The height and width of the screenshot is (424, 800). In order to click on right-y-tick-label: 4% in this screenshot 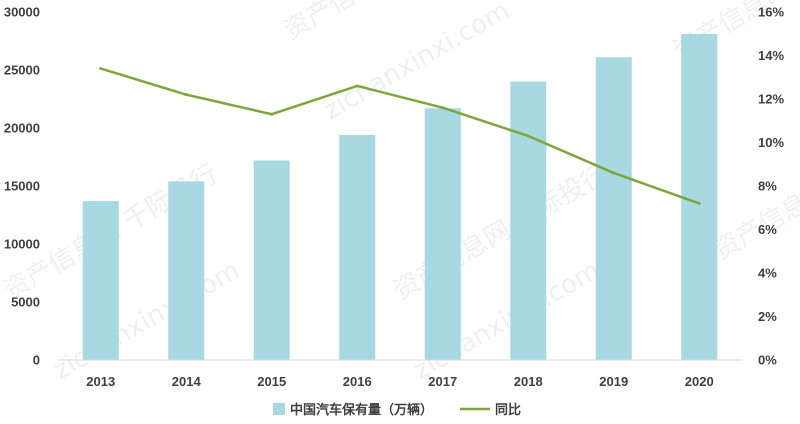, I will do `click(767, 273)`.